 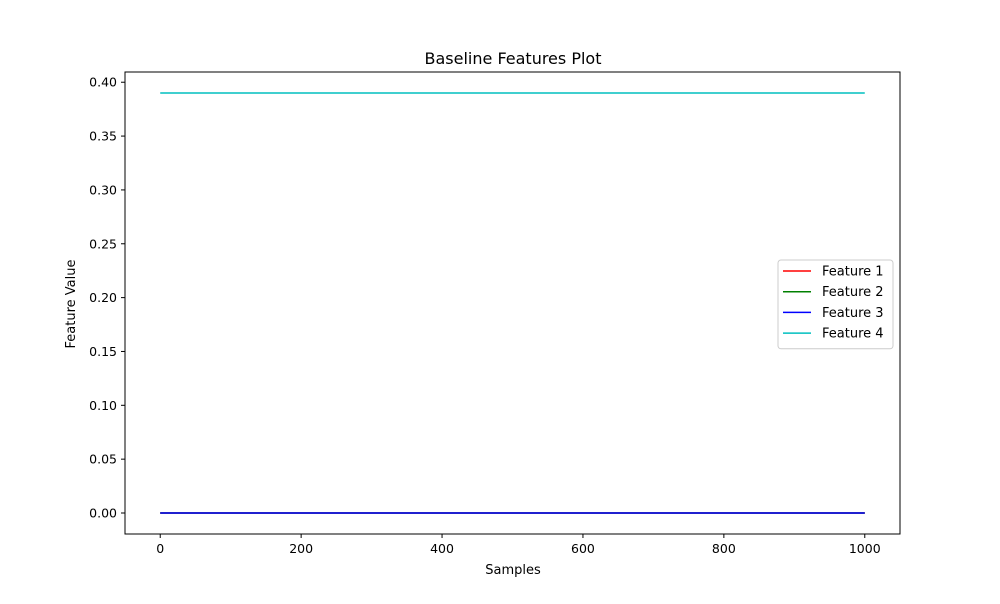 I want to click on x-tick-label: 400, so click(x=442, y=548).